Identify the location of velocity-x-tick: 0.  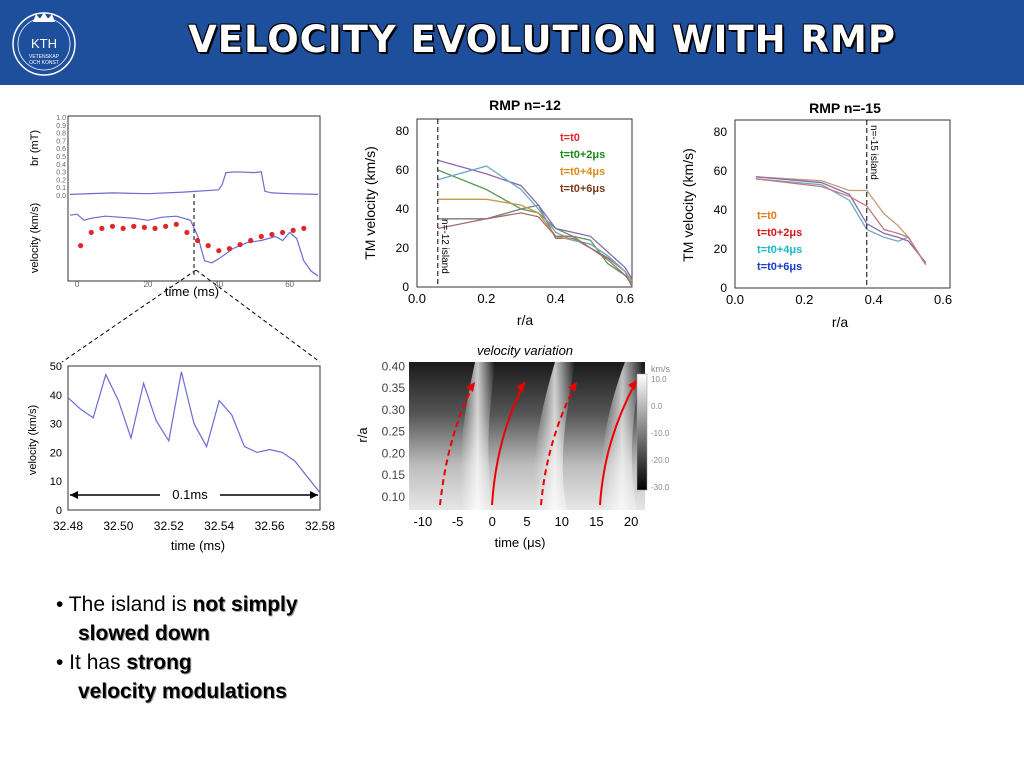
(77, 284).